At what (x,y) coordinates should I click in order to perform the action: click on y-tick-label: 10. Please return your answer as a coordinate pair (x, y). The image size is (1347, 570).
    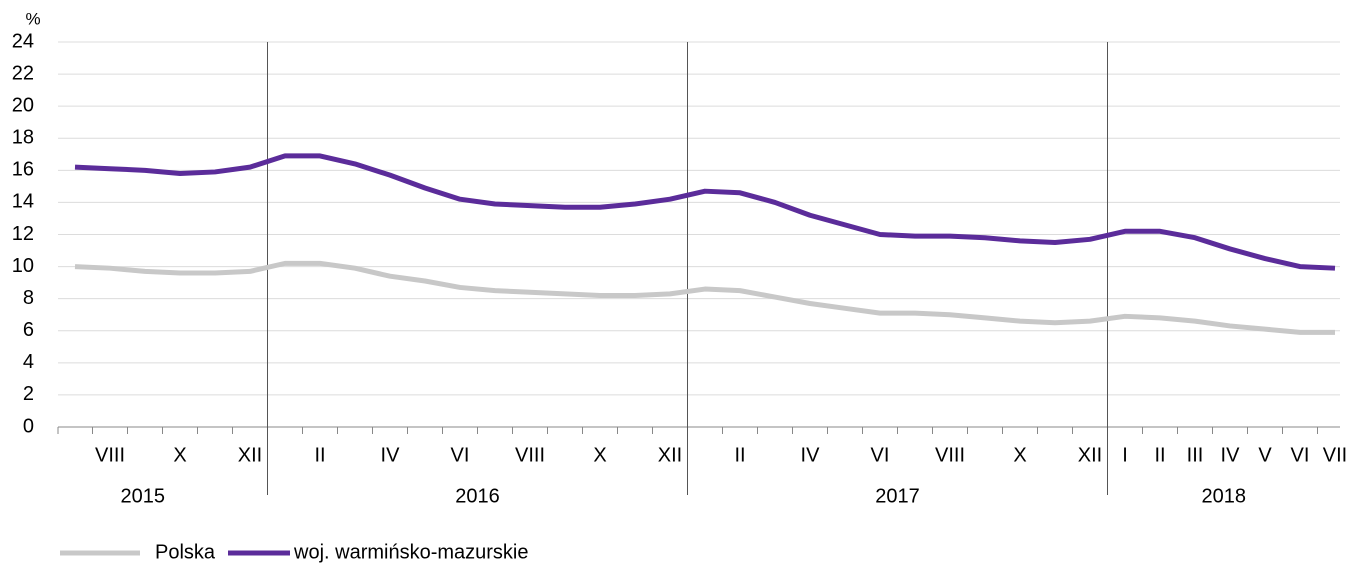
    Looking at the image, I should click on (23, 266).